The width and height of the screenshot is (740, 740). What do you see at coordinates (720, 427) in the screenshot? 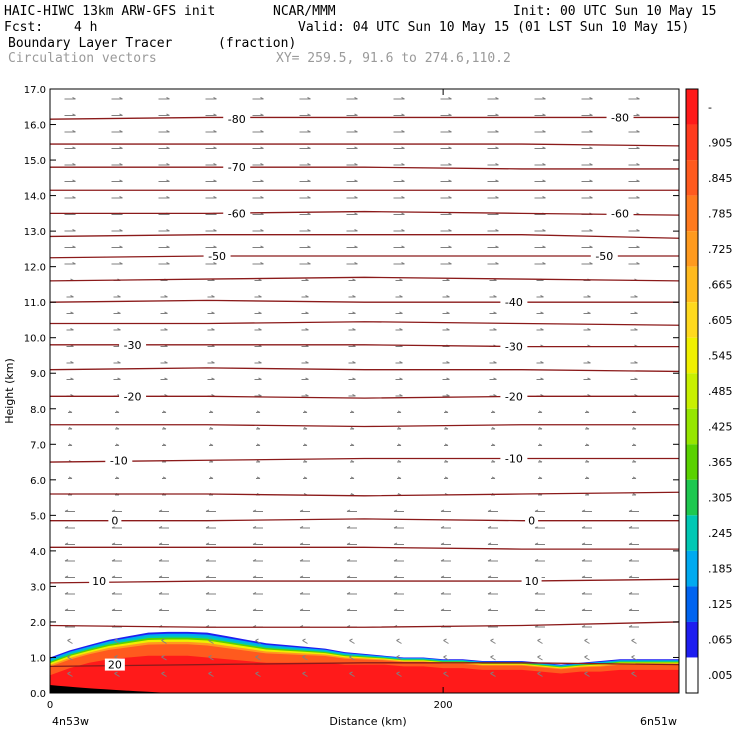
I see `colorbar-label: .425` at bounding box center [720, 427].